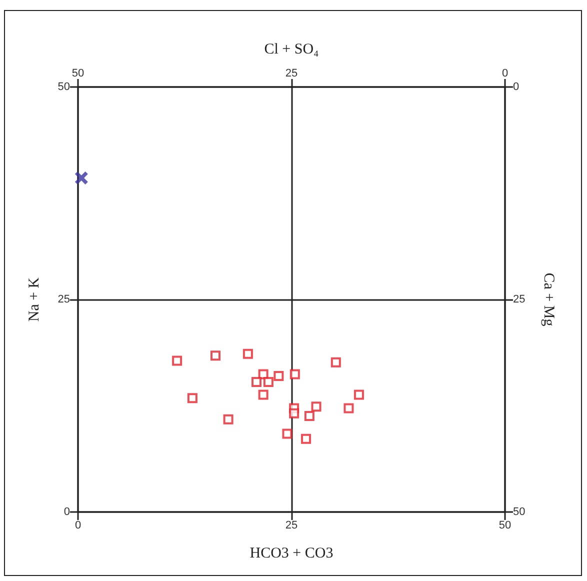 The width and height of the screenshot is (587, 581). I want to click on y-axis-title: Na + K, so click(34, 299).